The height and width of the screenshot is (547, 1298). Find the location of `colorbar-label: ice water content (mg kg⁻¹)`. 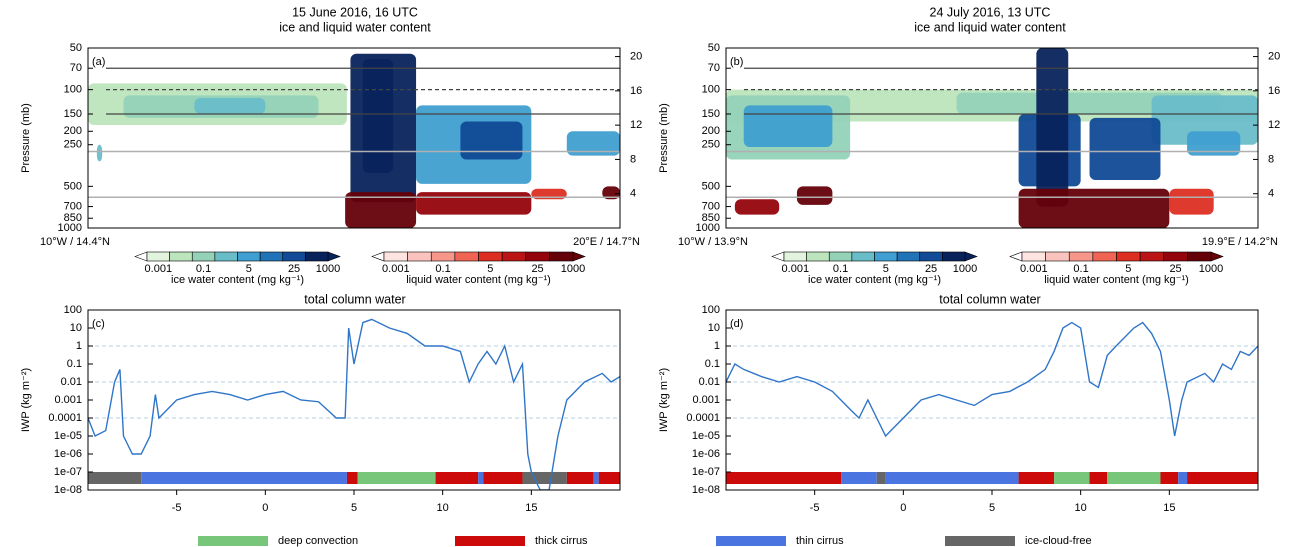

colorbar-label: ice water content (mg kg⁻¹) is located at coordinates (237, 280).